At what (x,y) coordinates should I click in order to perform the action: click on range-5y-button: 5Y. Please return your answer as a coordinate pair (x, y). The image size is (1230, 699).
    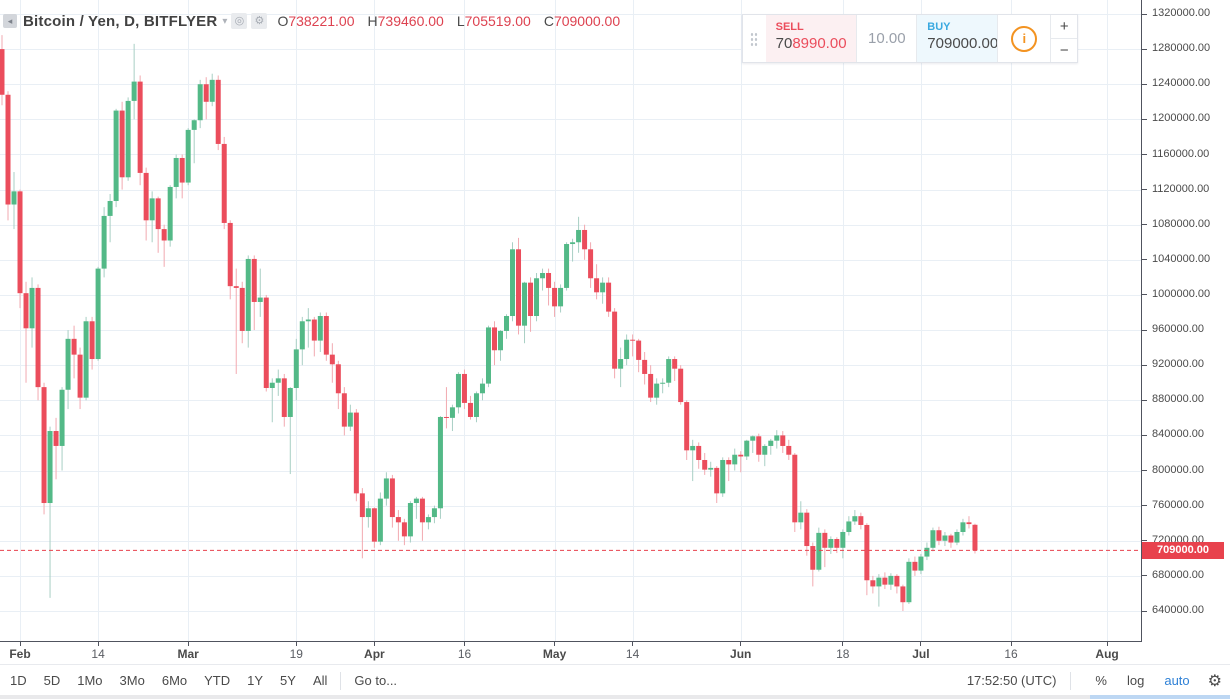
    Looking at the image, I should click on (288, 680).